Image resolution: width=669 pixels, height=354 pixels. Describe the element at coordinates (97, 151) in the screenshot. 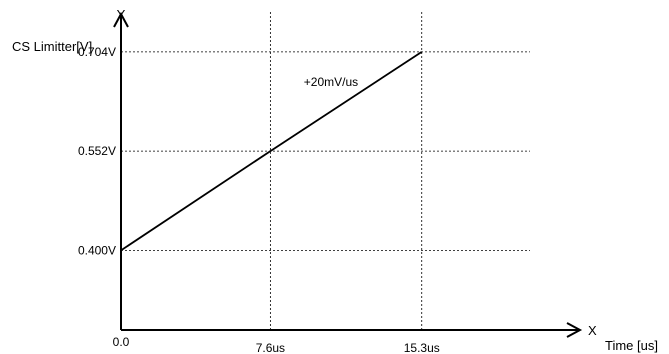

I see `y-tick-label: 0.552V` at that location.